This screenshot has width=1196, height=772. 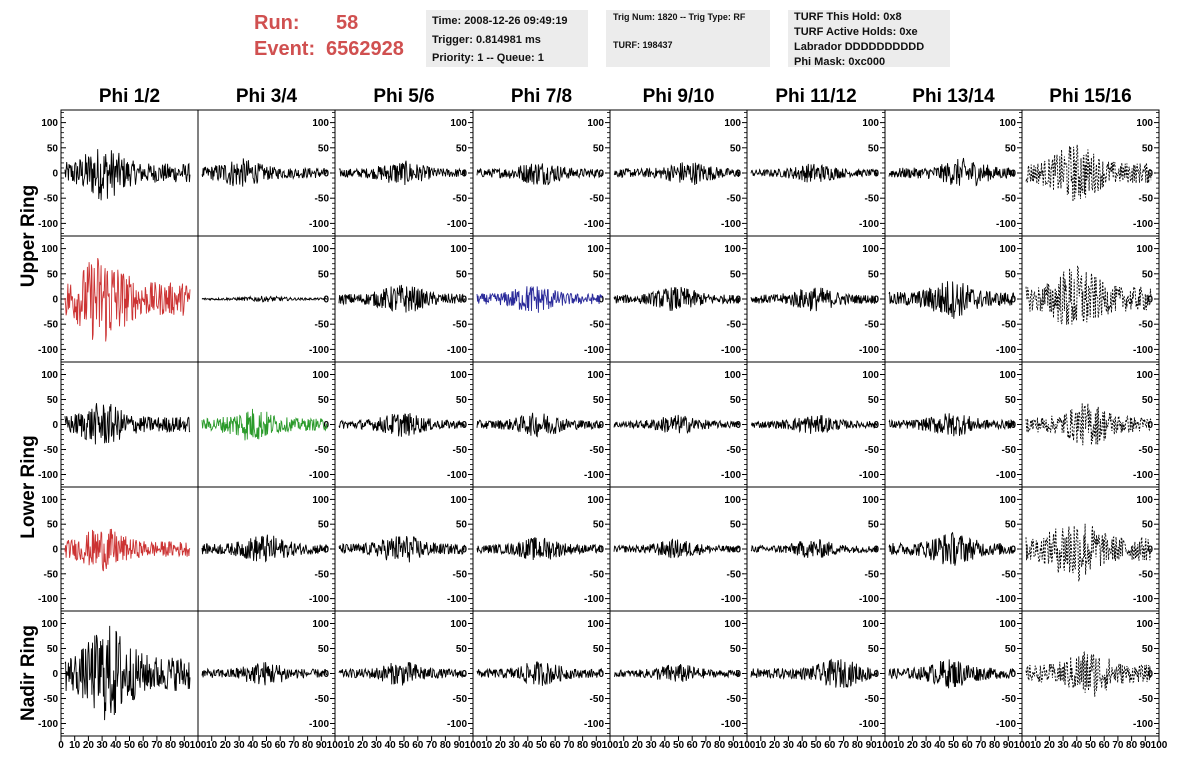 What do you see at coordinates (1090, 96) in the screenshot?
I see `phi-header-8: Phi 15/16` at bounding box center [1090, 96].